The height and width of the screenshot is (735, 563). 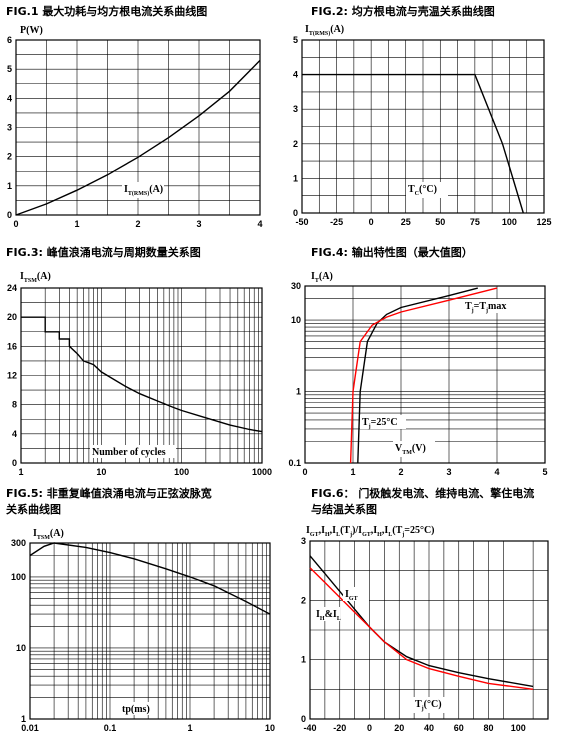 I want to click on figure-title-text: FIG.4: 输出特性图（最大值图）, so click(x=392, y=252).